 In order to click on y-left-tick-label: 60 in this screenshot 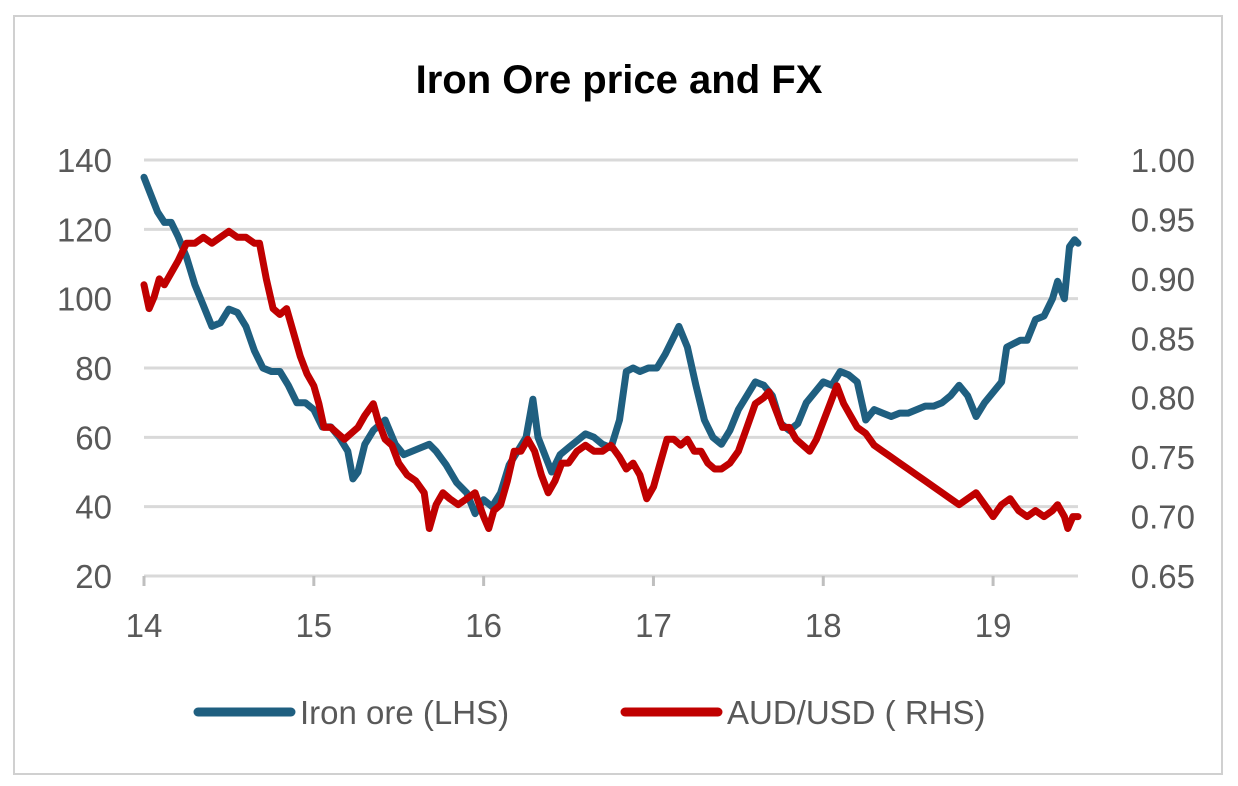, I will do `click(93, 437)`.